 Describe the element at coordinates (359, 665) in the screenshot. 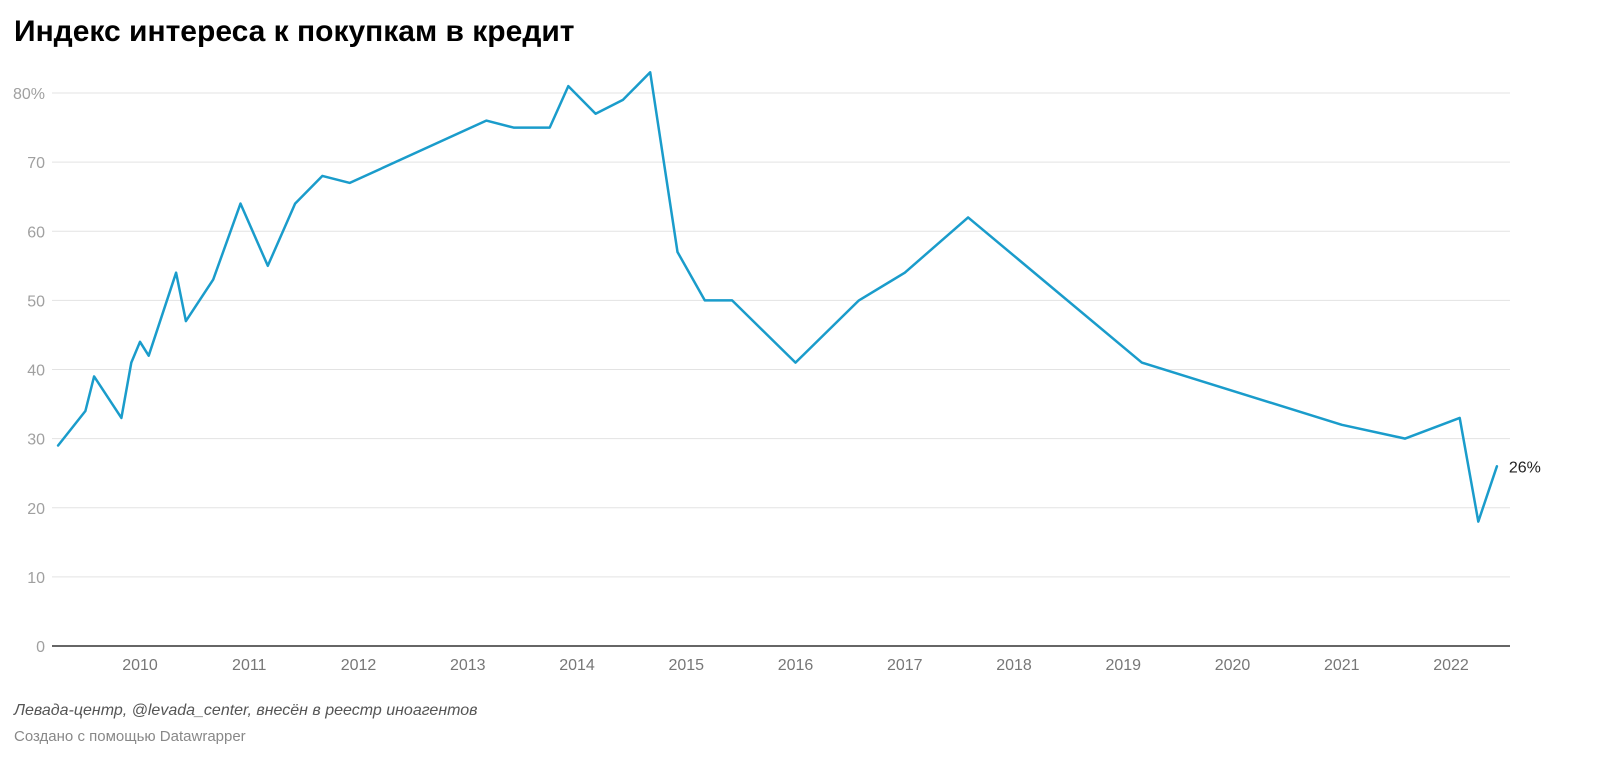

I see `x-tick-label: 2012` at that location.